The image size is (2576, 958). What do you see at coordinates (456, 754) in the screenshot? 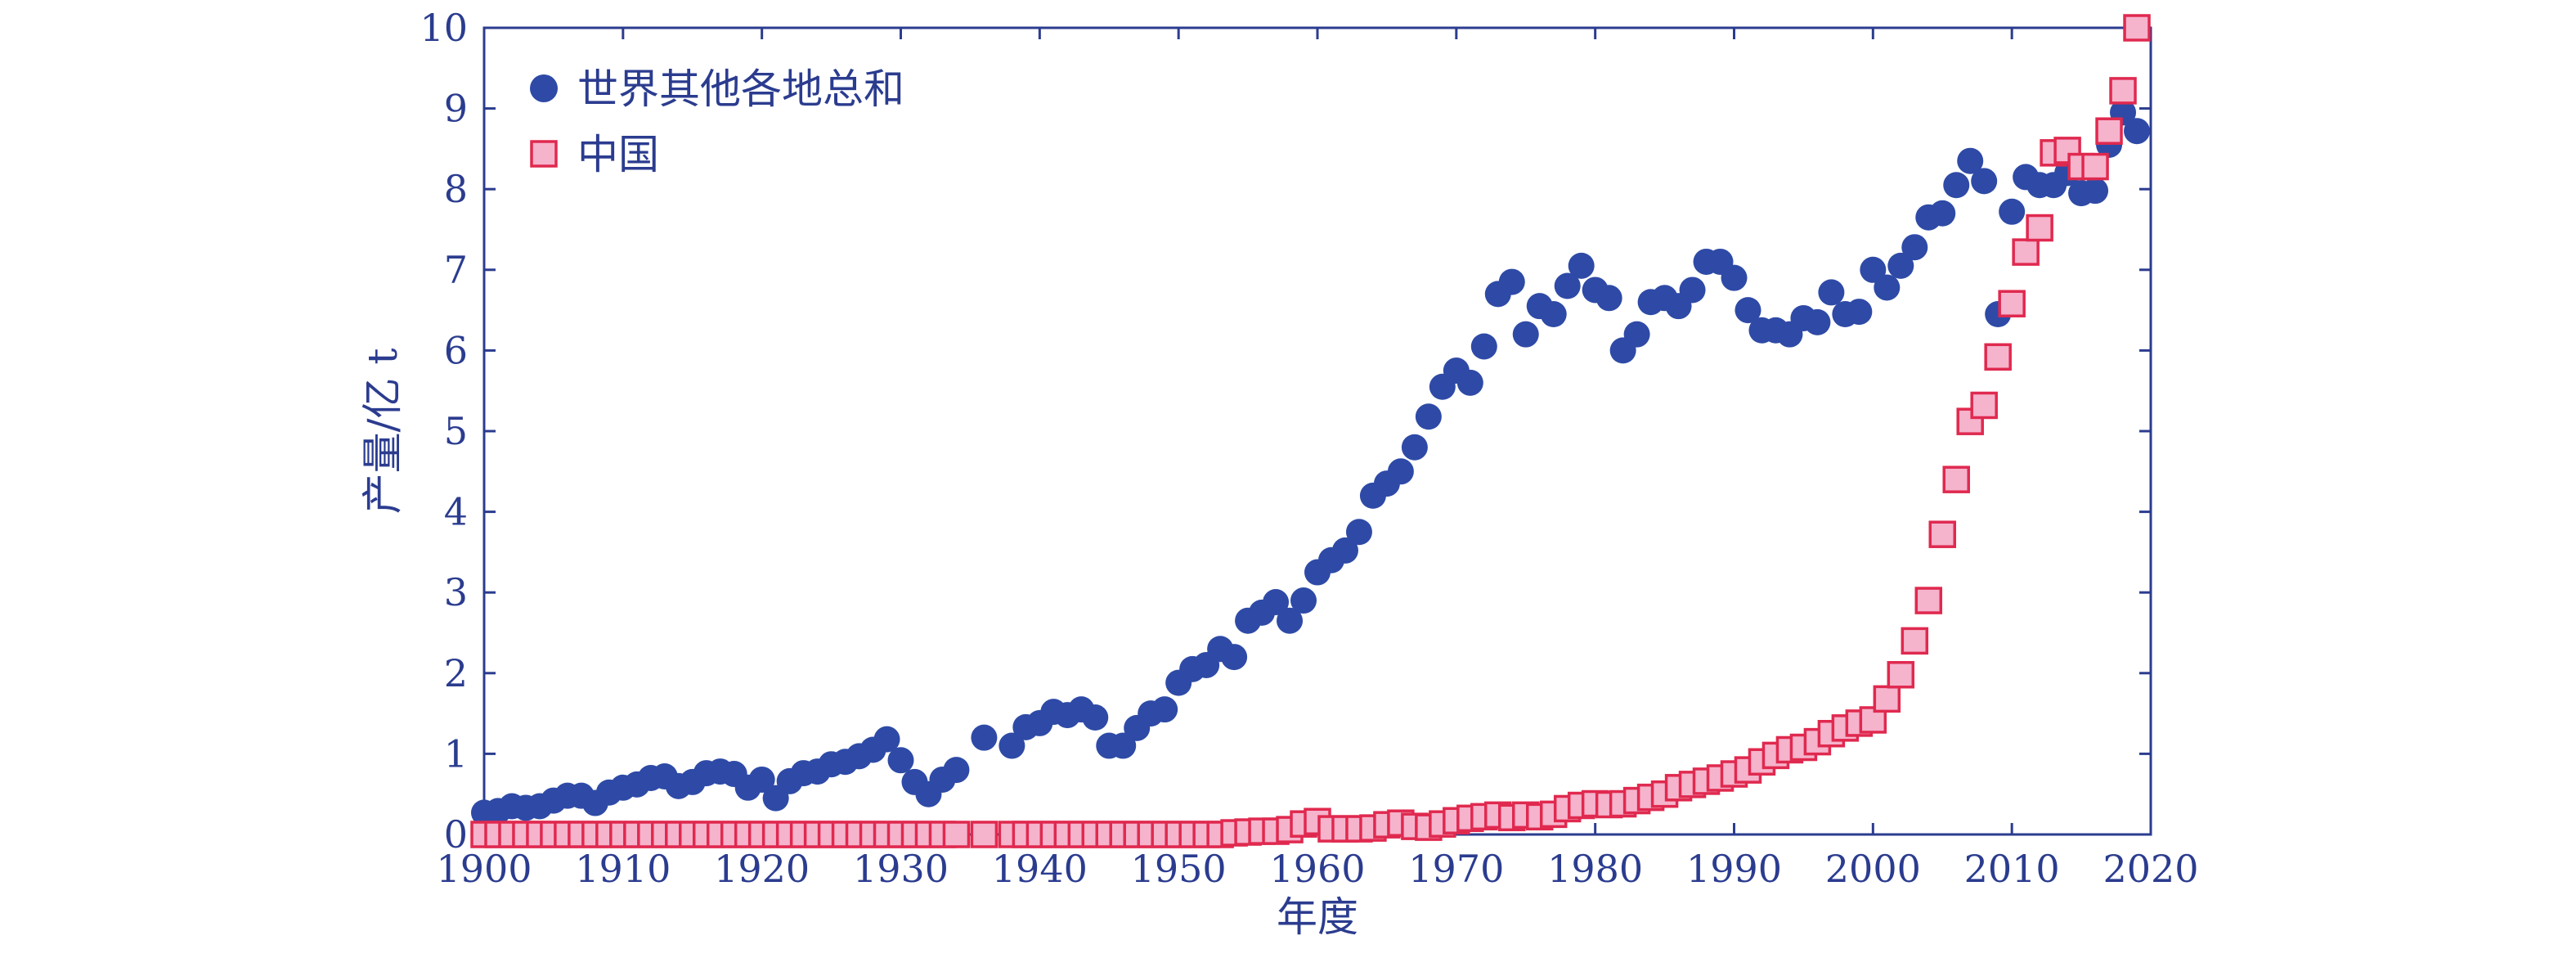
I see `y-tick-label: 1` at bounding box center [456, 754].